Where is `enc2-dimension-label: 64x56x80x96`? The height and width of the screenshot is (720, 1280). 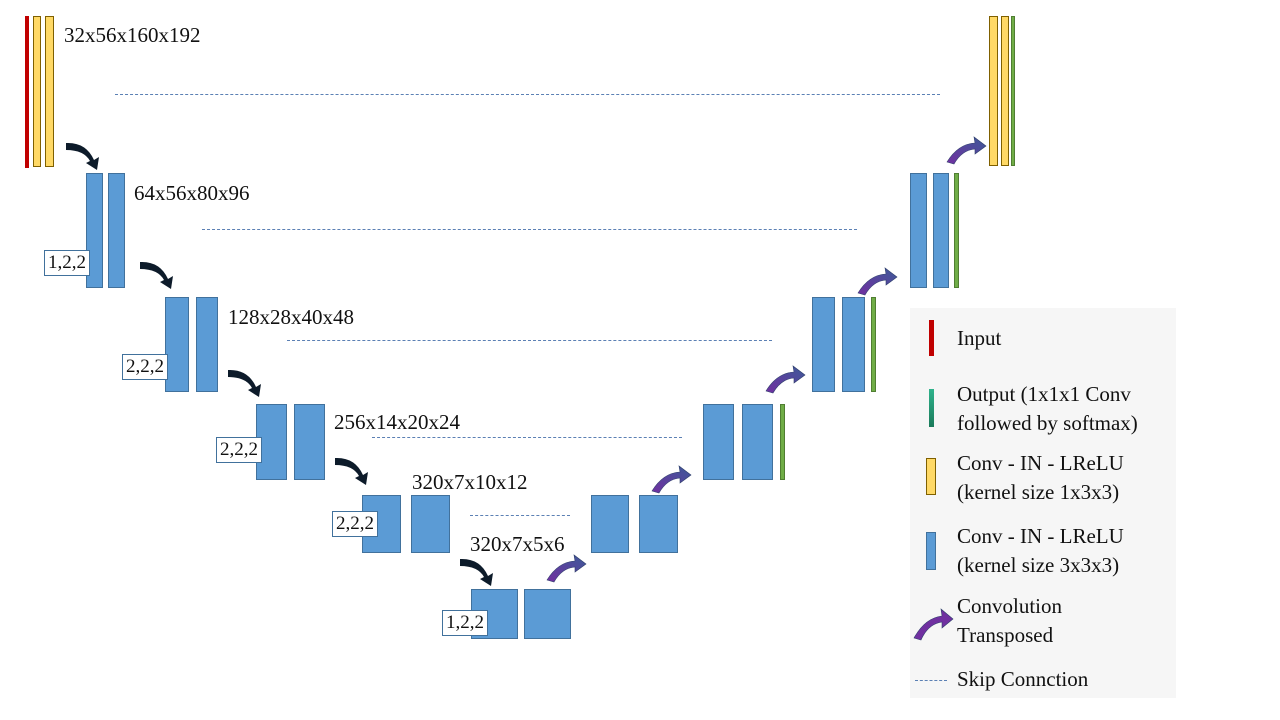
enc2-dimension-label: 64x56x80x96 is located at coordinates (192, 193).